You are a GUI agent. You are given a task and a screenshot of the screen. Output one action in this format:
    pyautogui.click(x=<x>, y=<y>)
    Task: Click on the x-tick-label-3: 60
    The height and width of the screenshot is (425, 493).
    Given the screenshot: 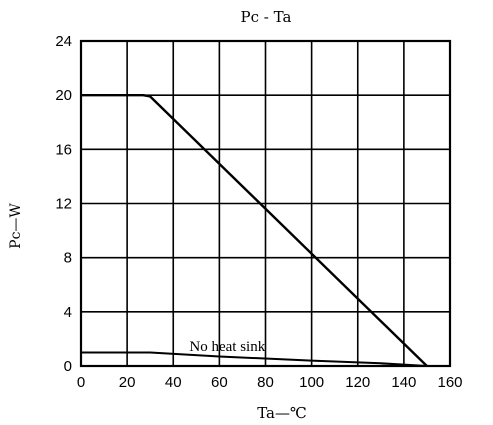 What is the action you would take?
    pyautogui.click(x=219, y=382)
    